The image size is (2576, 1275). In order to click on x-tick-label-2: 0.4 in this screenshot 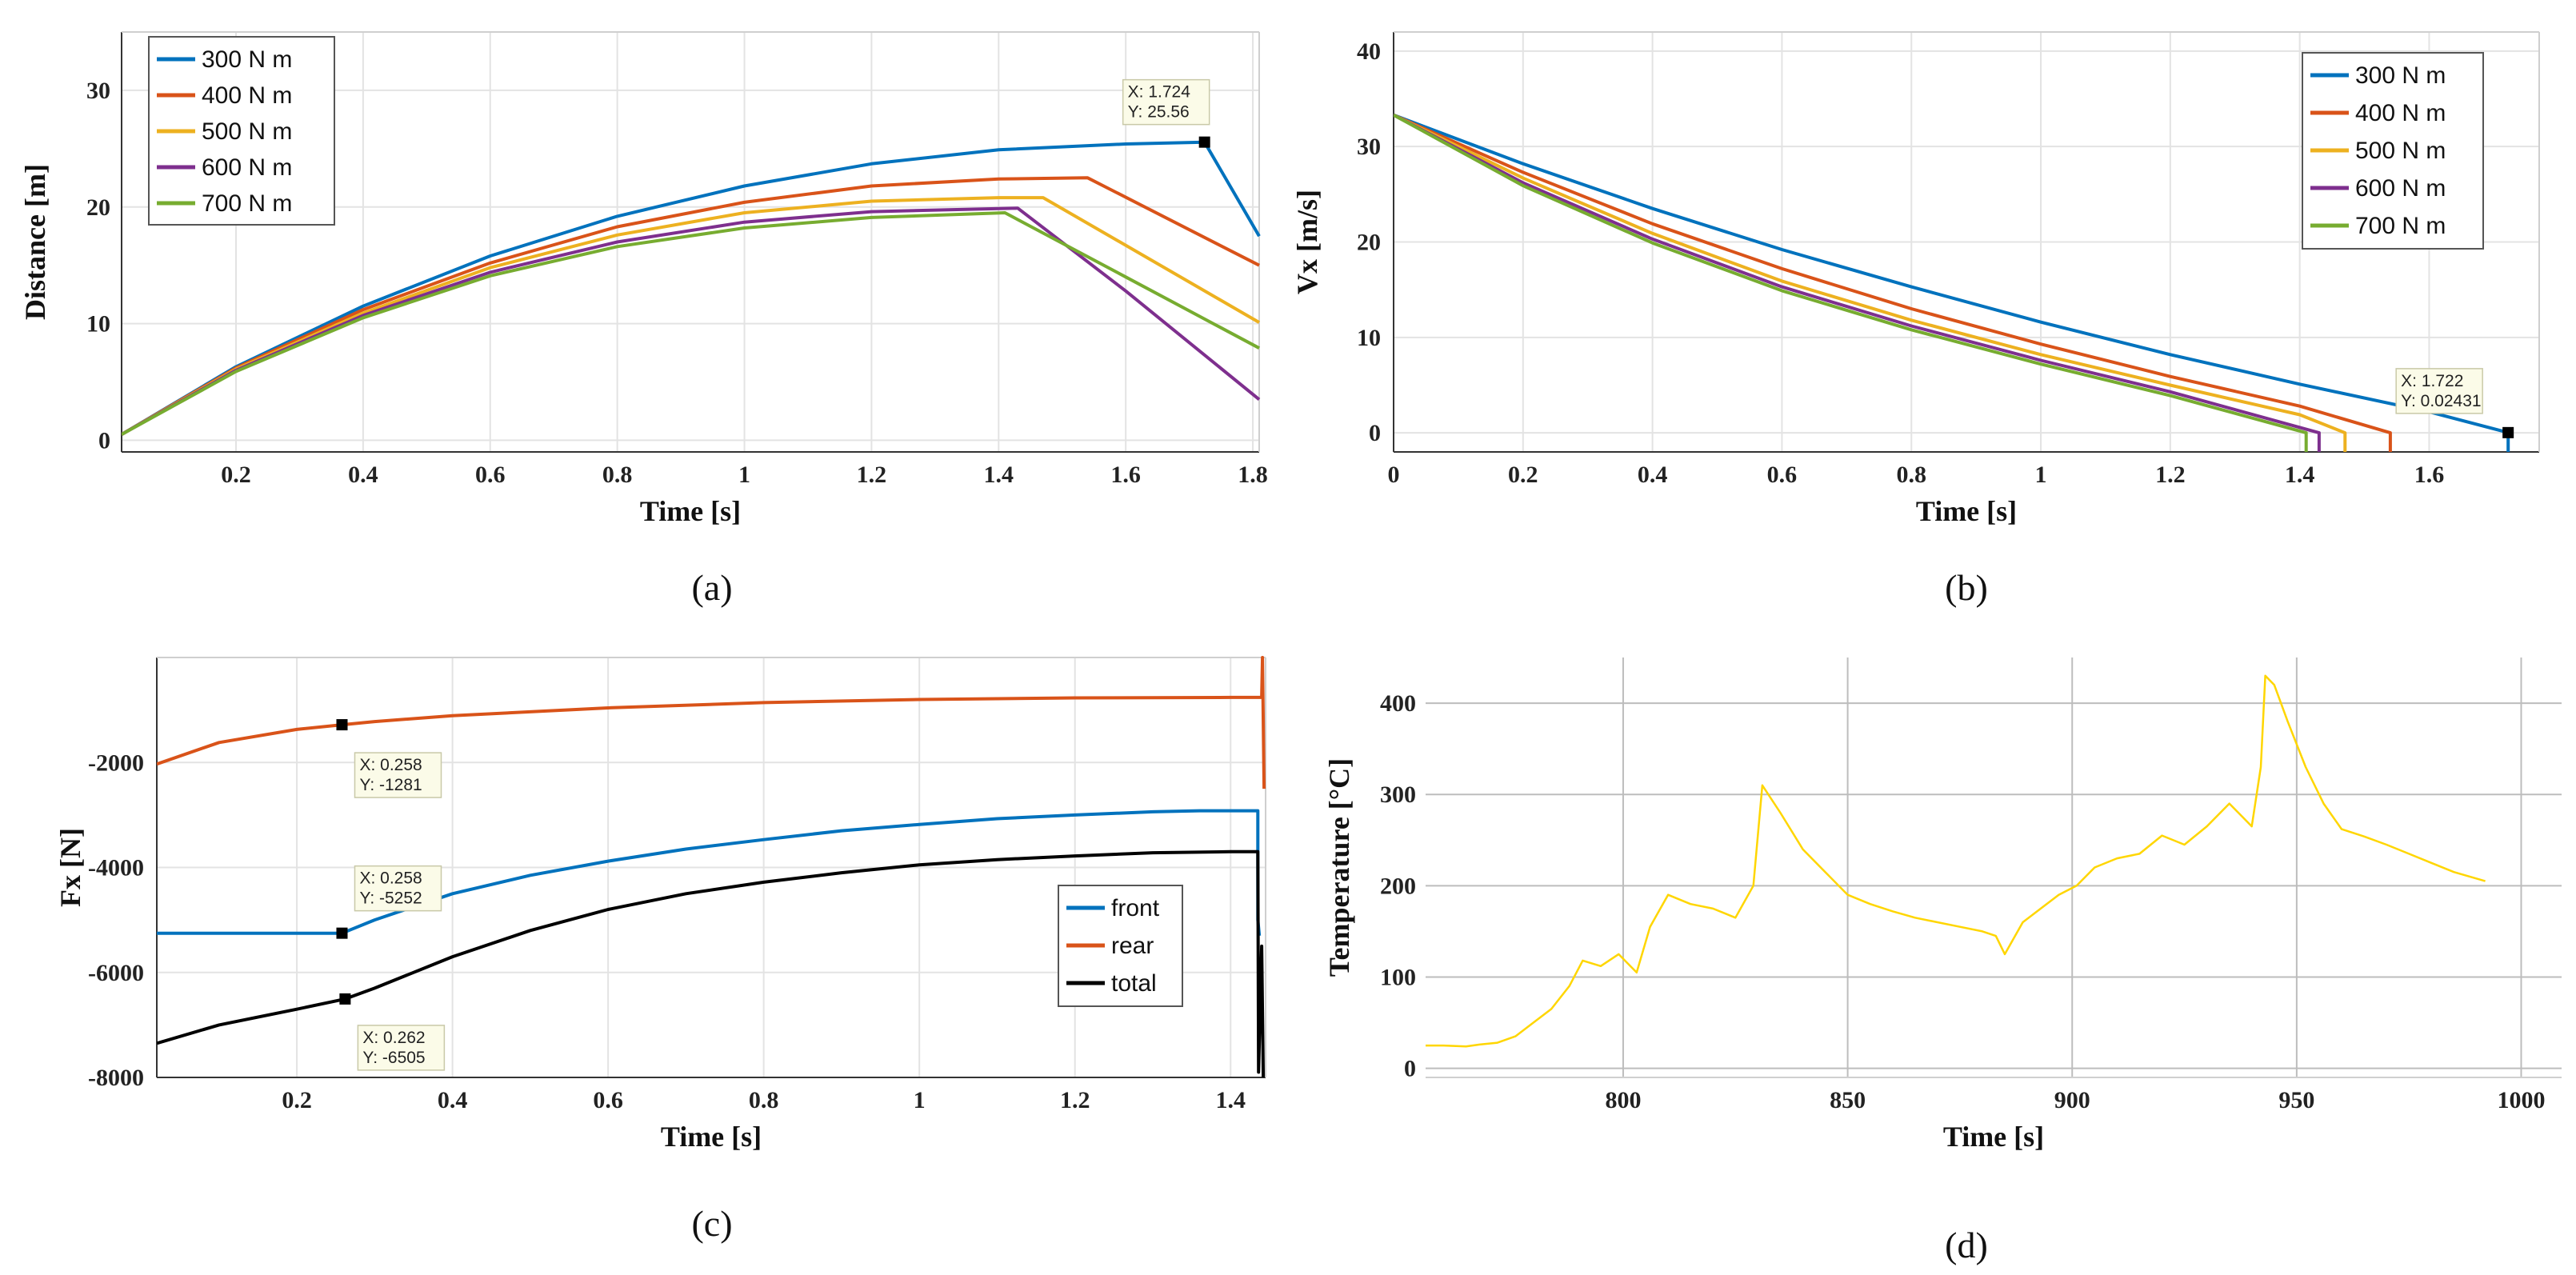, I will do `click(1653, 475)`.